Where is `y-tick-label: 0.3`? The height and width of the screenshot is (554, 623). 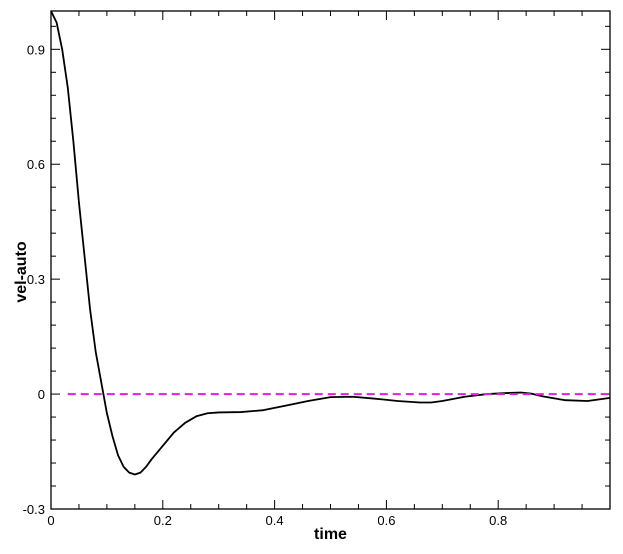
y-tick-label: 0.3 is located at coordinates (36, 279).